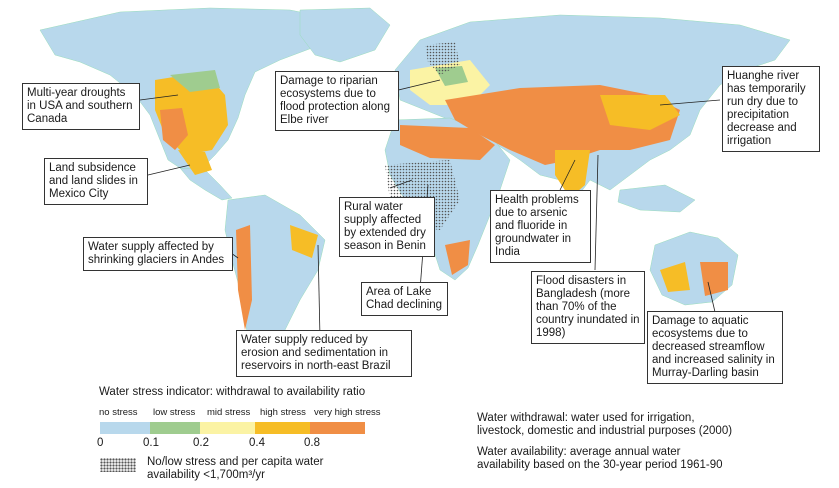 The image size is (839, 488). Describe the element at coordinates (283, 412) in the screenshot. I see `legend-label-high-stress: high stress` at that location.